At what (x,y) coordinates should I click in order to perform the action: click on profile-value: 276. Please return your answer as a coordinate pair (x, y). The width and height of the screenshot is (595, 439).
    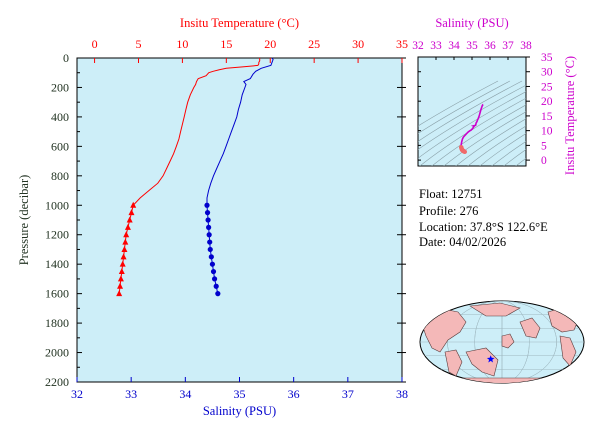
    Looking at the image, I should click on (469, 211).